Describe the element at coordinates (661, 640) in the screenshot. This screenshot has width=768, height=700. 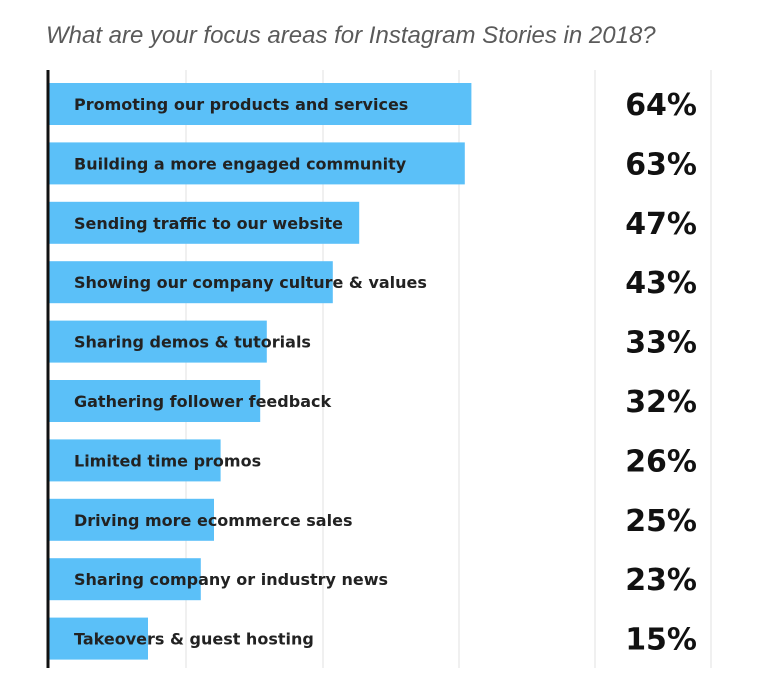
I see `bar-value-label: 15%` at that location.